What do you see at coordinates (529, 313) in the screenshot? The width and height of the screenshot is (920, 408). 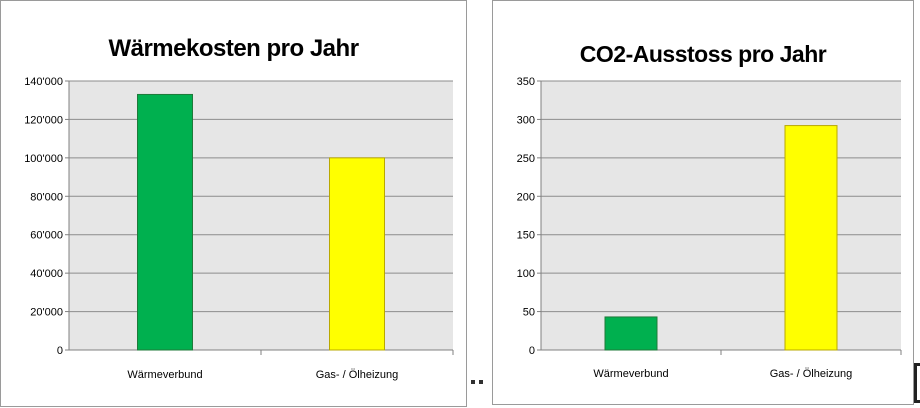 I see `y-tick-label: 50` at bounding box center [529, 313].